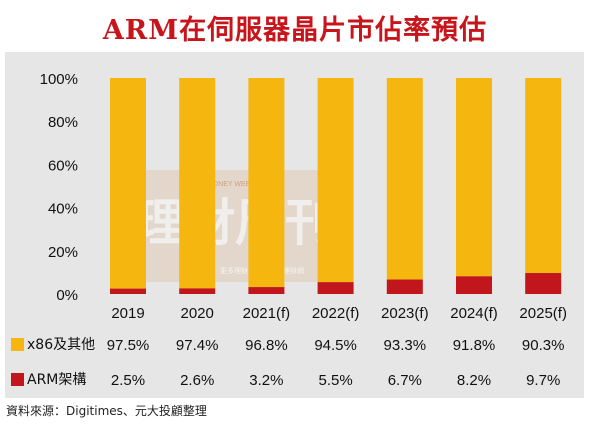 This screenshot has height=426, width=590. Describe the element at coordinates (266, 345) in the screenshot. I see `data-label: 96.8%` at that location.